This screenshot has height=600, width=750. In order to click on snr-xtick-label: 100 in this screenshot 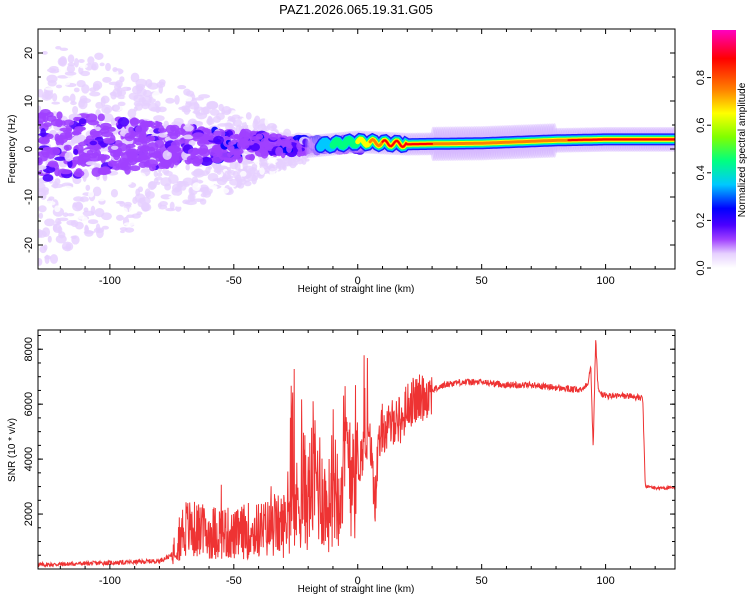, I will do `click(605, 581)`.